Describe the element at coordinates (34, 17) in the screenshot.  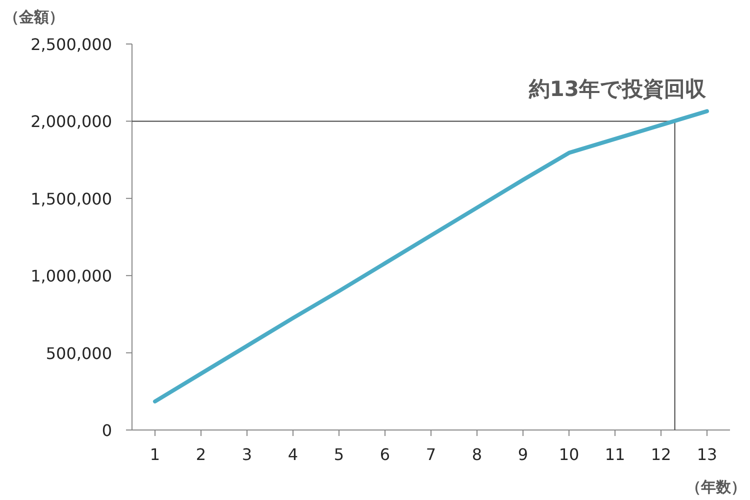
I see `y-axis-title: （金額）` at that location.